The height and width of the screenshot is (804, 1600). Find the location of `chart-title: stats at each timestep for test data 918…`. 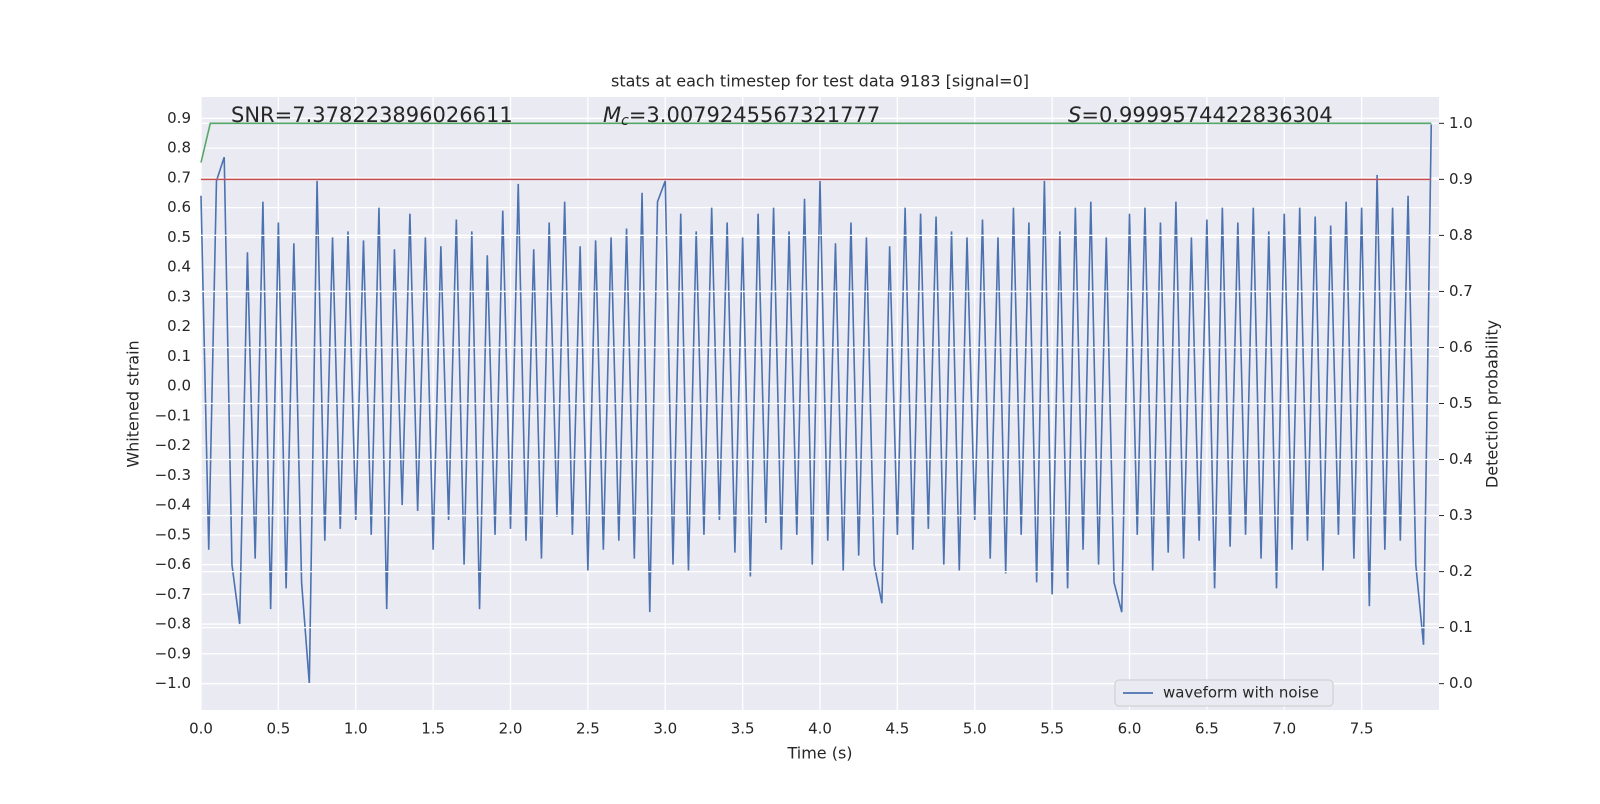

chart-title: stats at each timestep for test data 918… is located at coordinates (820, 81).